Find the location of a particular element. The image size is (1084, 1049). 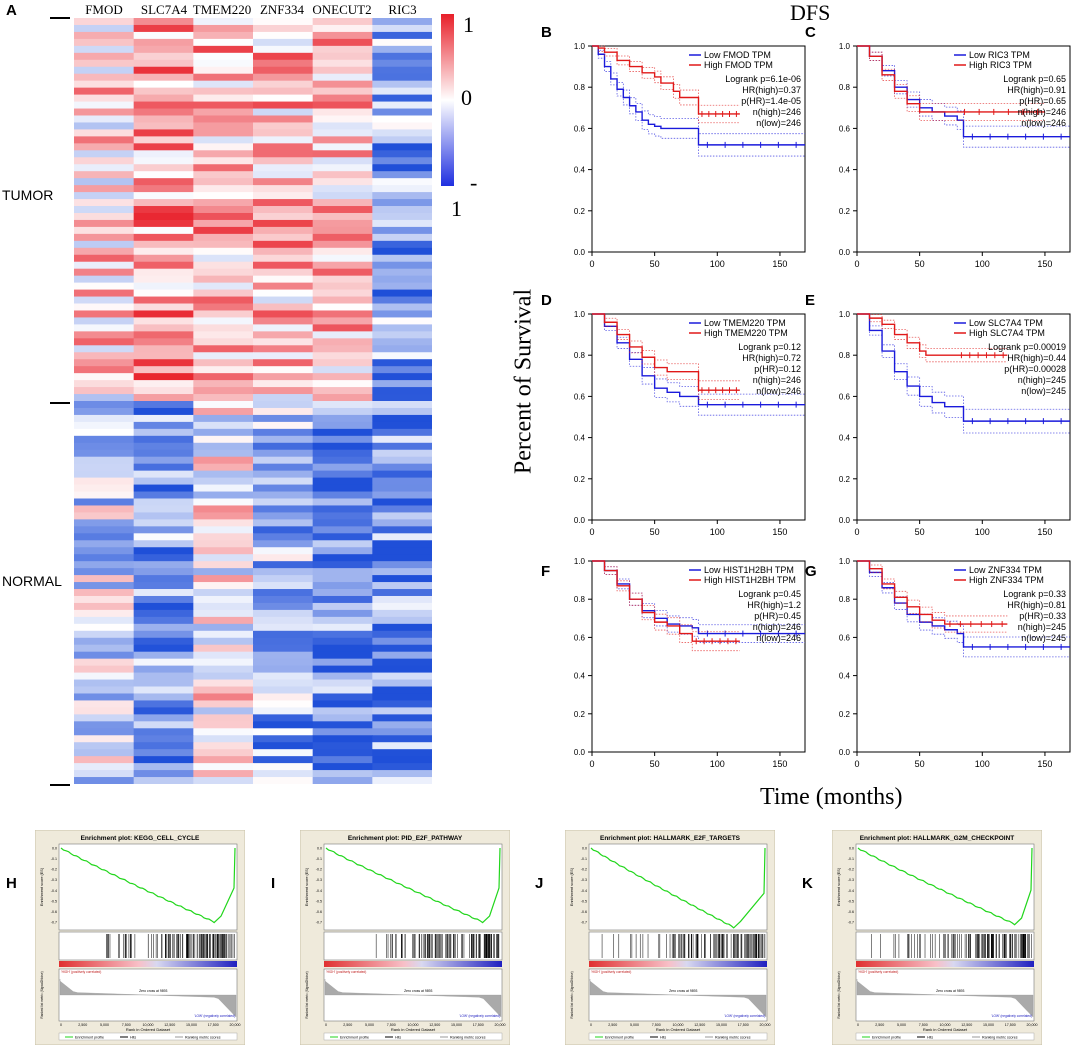

stat-text: HR(high)=0.44 is located at coordinates (1036, 358).